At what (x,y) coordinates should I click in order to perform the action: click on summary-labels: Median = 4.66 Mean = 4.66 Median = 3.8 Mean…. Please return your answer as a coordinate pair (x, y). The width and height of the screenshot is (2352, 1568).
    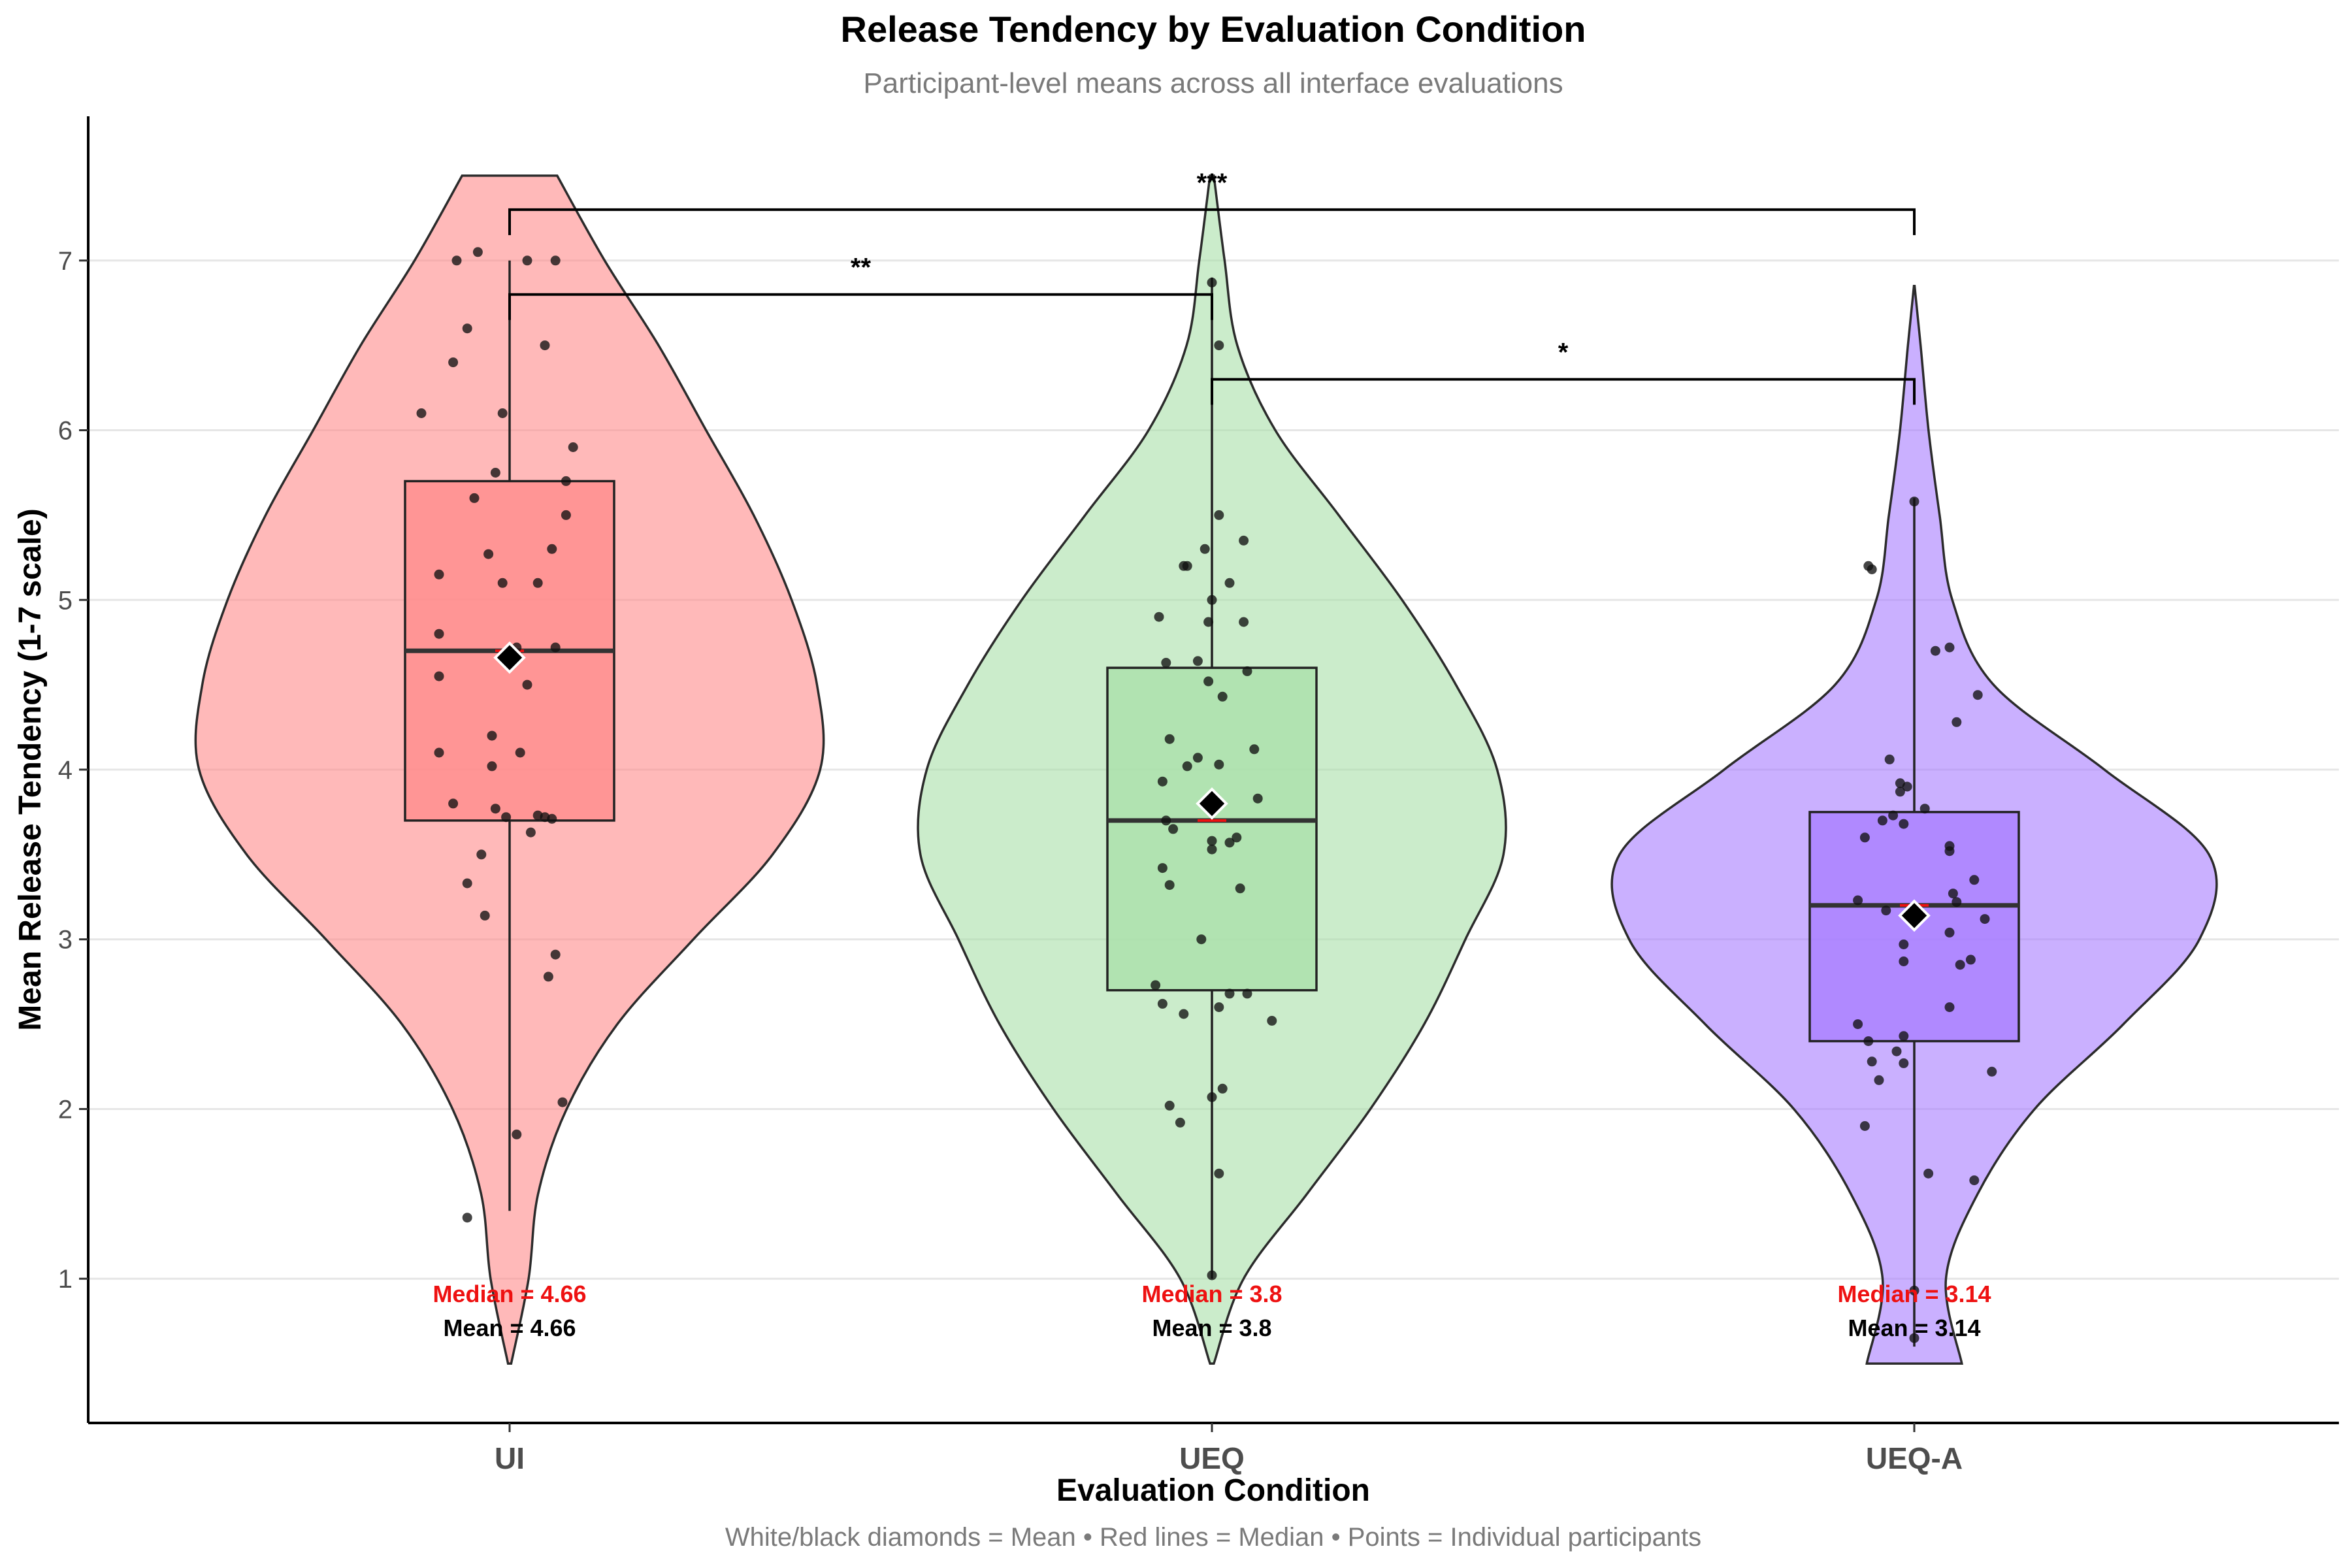
    Looking at the image, I should click on (1212, 1311).